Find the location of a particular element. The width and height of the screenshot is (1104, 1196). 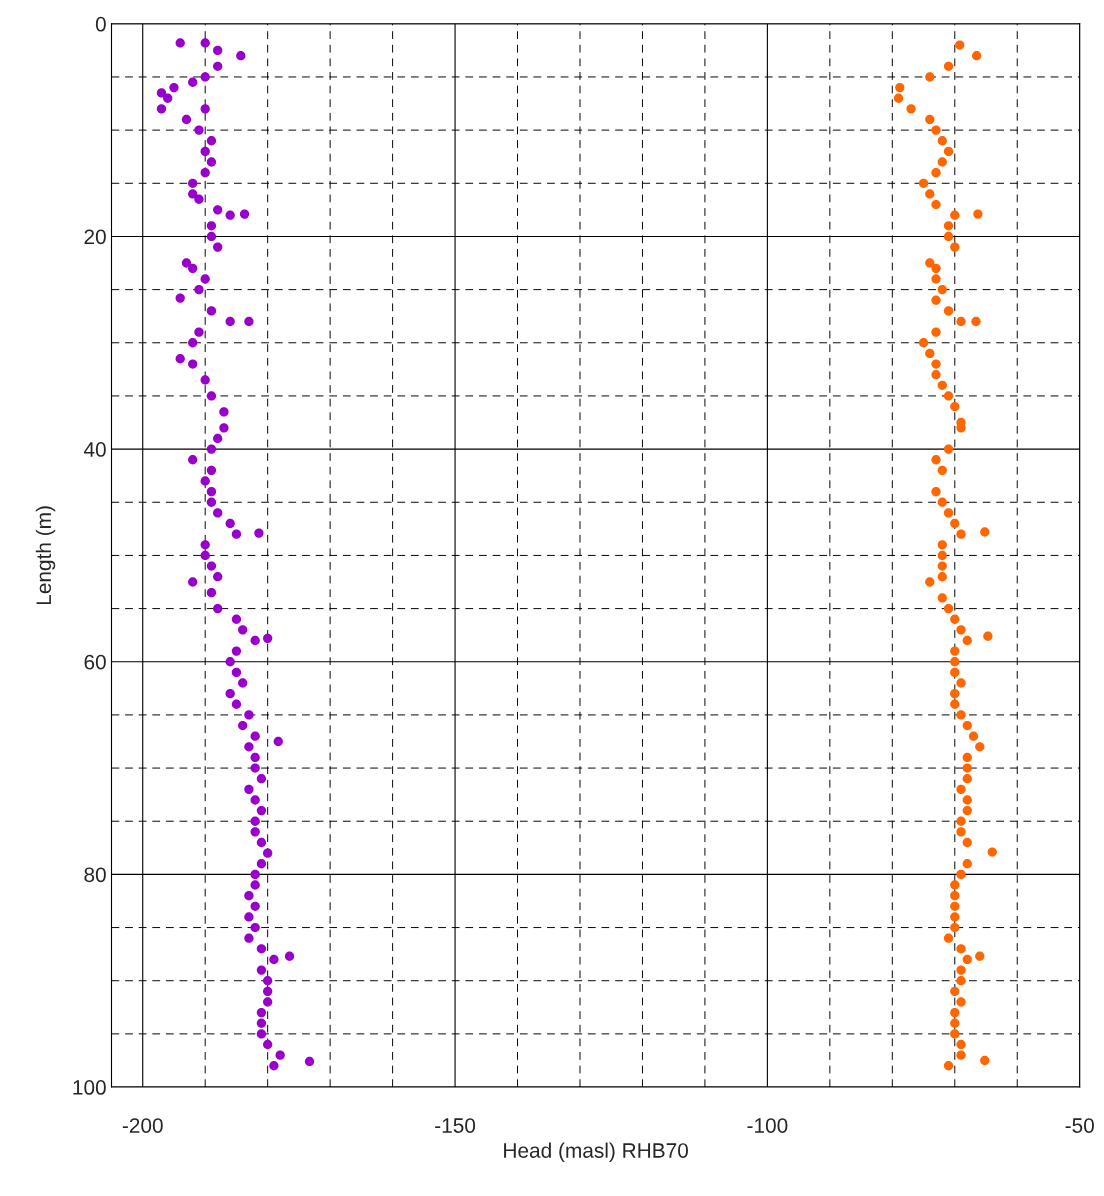

y-tick-label: 60 is located at coordinates (95, 662).